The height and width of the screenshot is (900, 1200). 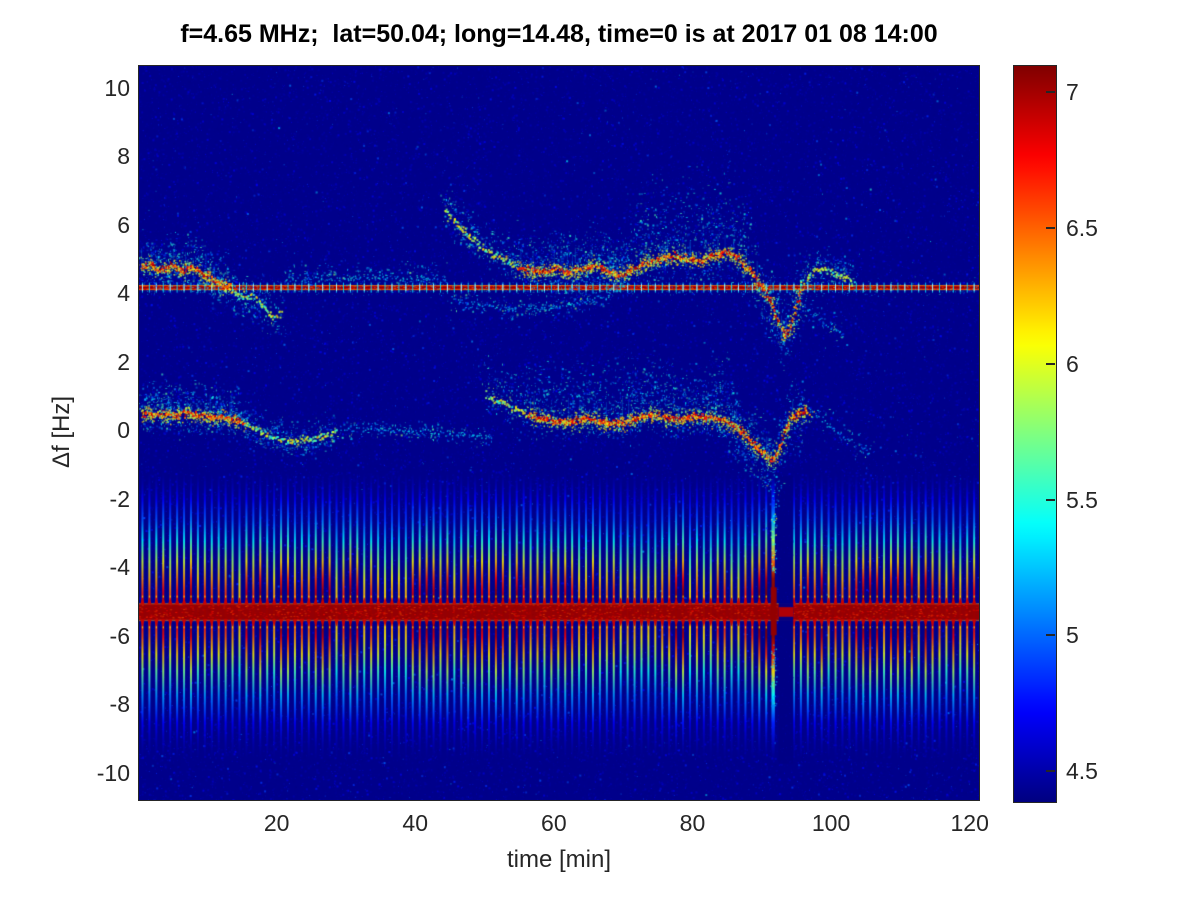 I want to click on y-tick-label: 8, so click(x=123, y=156).